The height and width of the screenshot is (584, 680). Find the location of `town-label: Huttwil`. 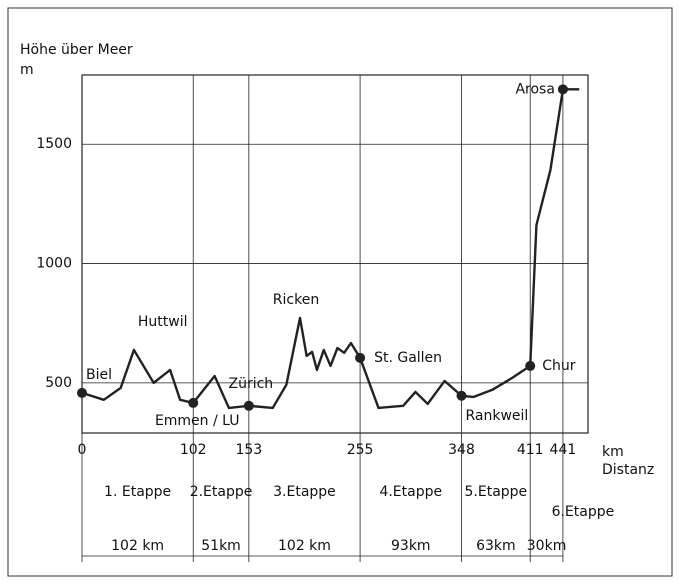

town-label: Huttwil is located at coordinates (163, 322).